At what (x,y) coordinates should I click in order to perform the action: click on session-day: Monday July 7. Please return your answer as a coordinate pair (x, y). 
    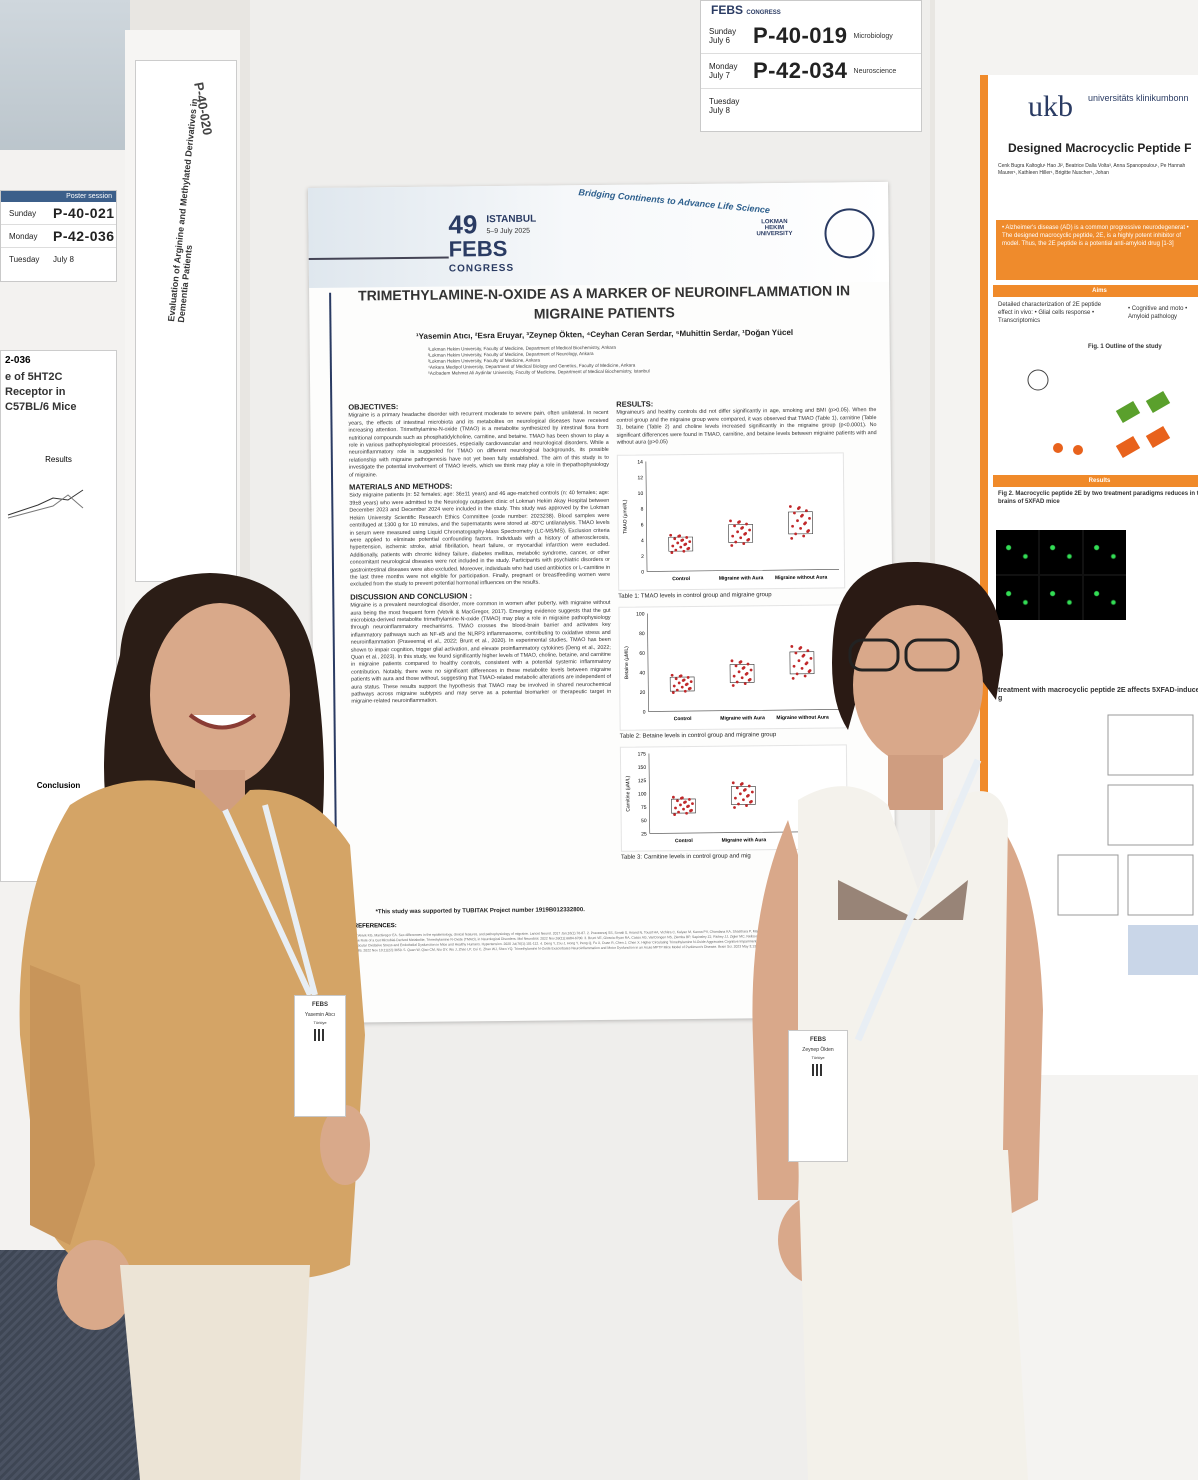
    Looking at the image, I should click on (723, 71).